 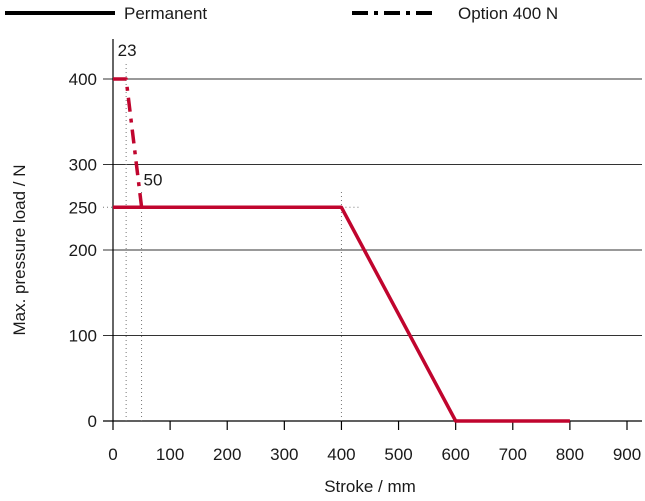 I want to click on x-tick-label-300: 300, so click(x=284, y=454).